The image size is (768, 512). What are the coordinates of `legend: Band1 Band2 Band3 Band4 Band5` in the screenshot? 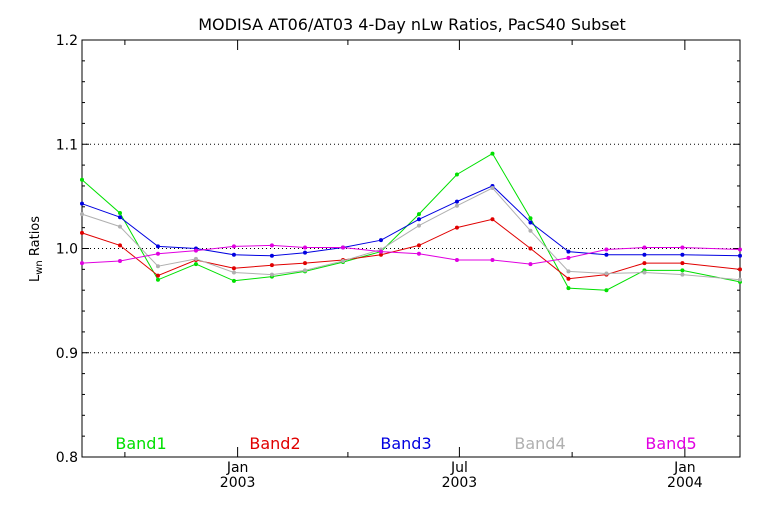 It's located at (405, 443).